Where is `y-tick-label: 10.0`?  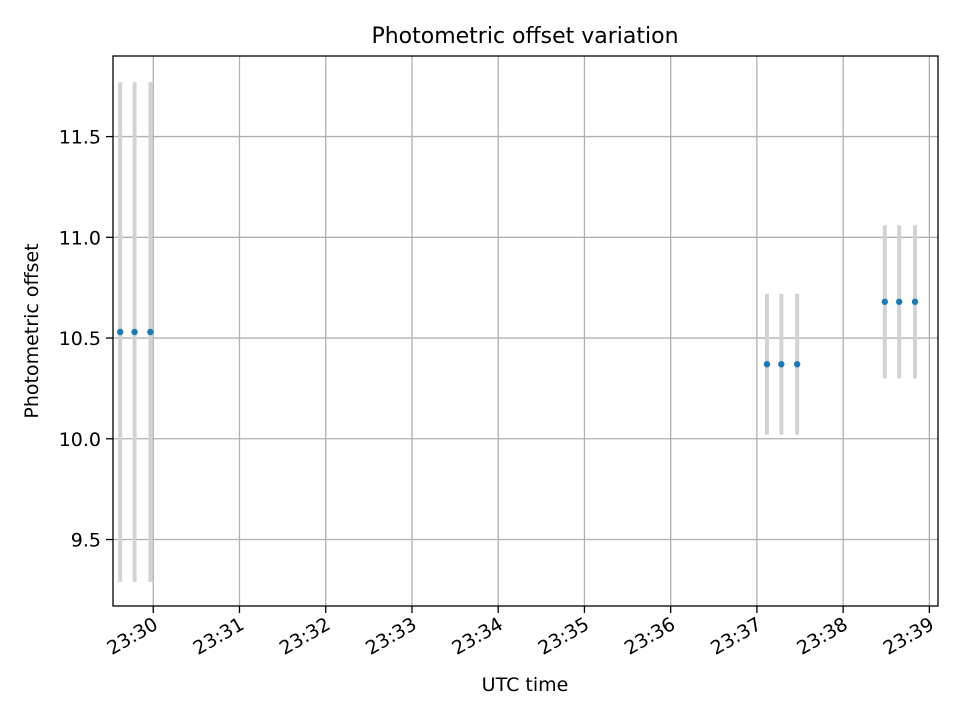 y-tick-label: 10.0 is located at coordinates (80, 440).